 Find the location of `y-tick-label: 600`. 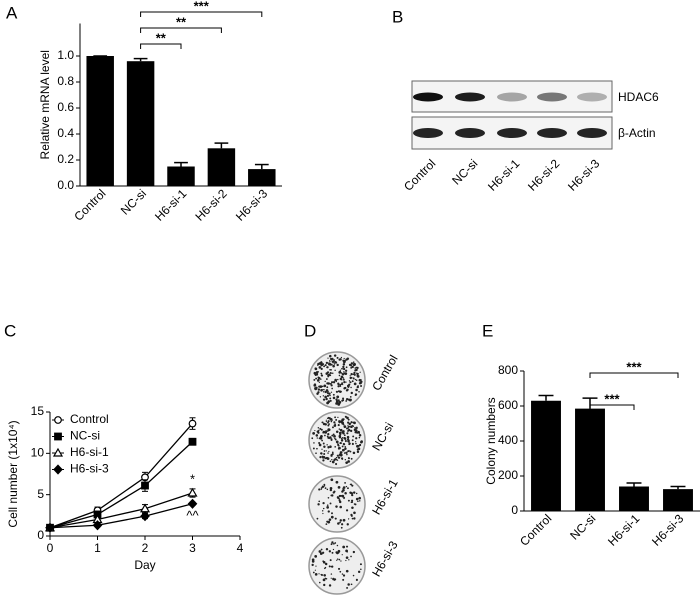

y-tick-label: 600 is located at coordinates (508, 405).